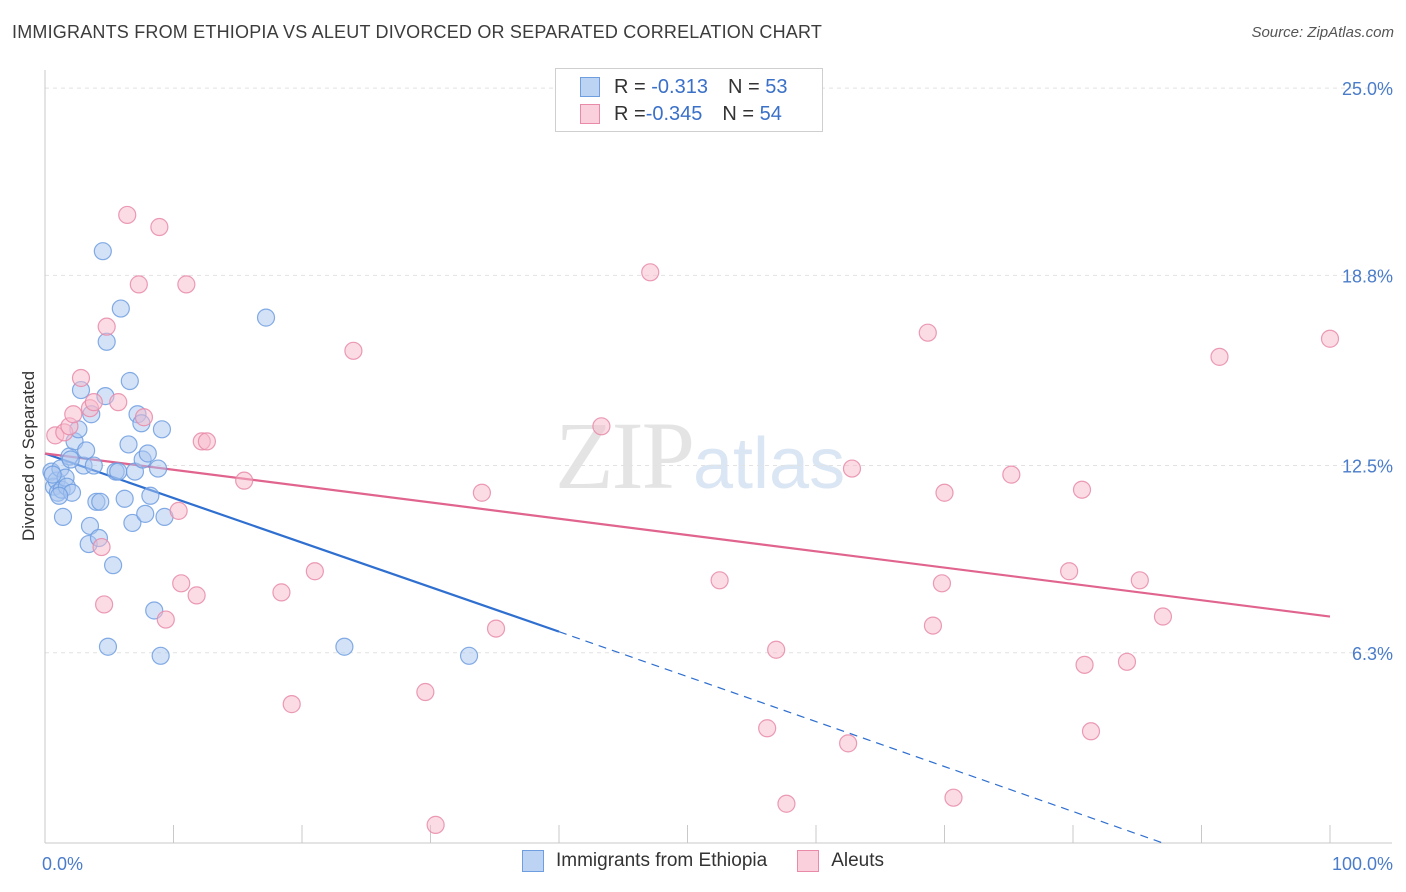 This screenshot has width=1406, height=892. I want to click on legend-item-aleuts: Aleuts, so click(840, 861).